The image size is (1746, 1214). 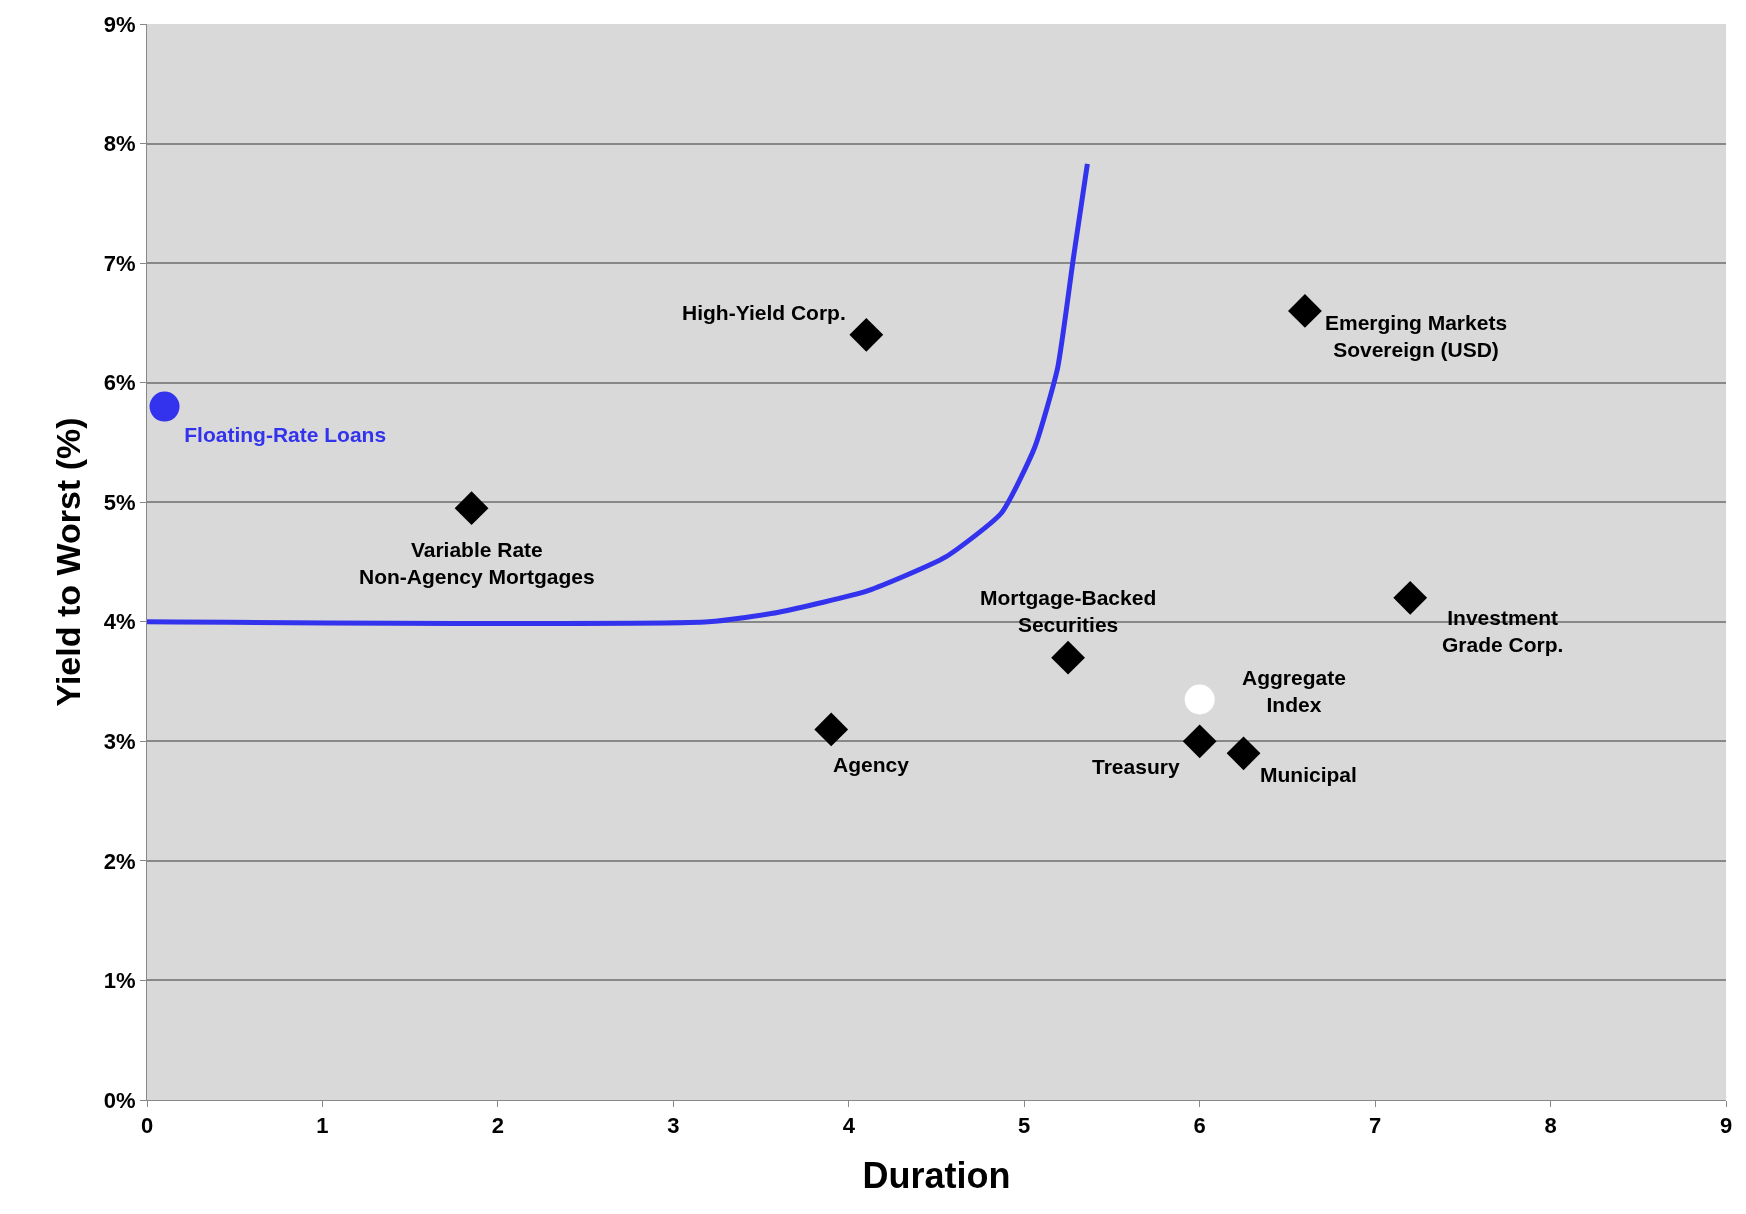 What do you see at coordinates (673, 1126) in the screenshot?
I see `x-tick-label: 3` at bounding box center [673, 1126].